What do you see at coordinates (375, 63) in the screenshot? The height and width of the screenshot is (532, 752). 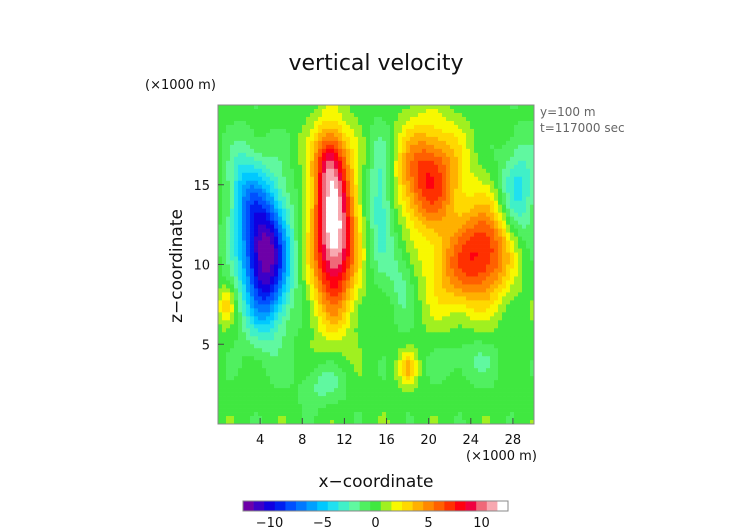 I see `chart-title: vertical velocity` at bounding box center [375, 63].